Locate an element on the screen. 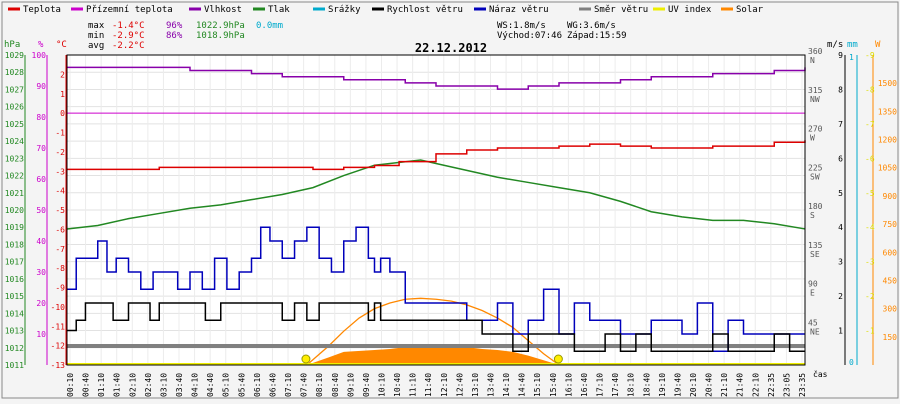  uv-tick-label: -3 is located at coordinates (870, 262).